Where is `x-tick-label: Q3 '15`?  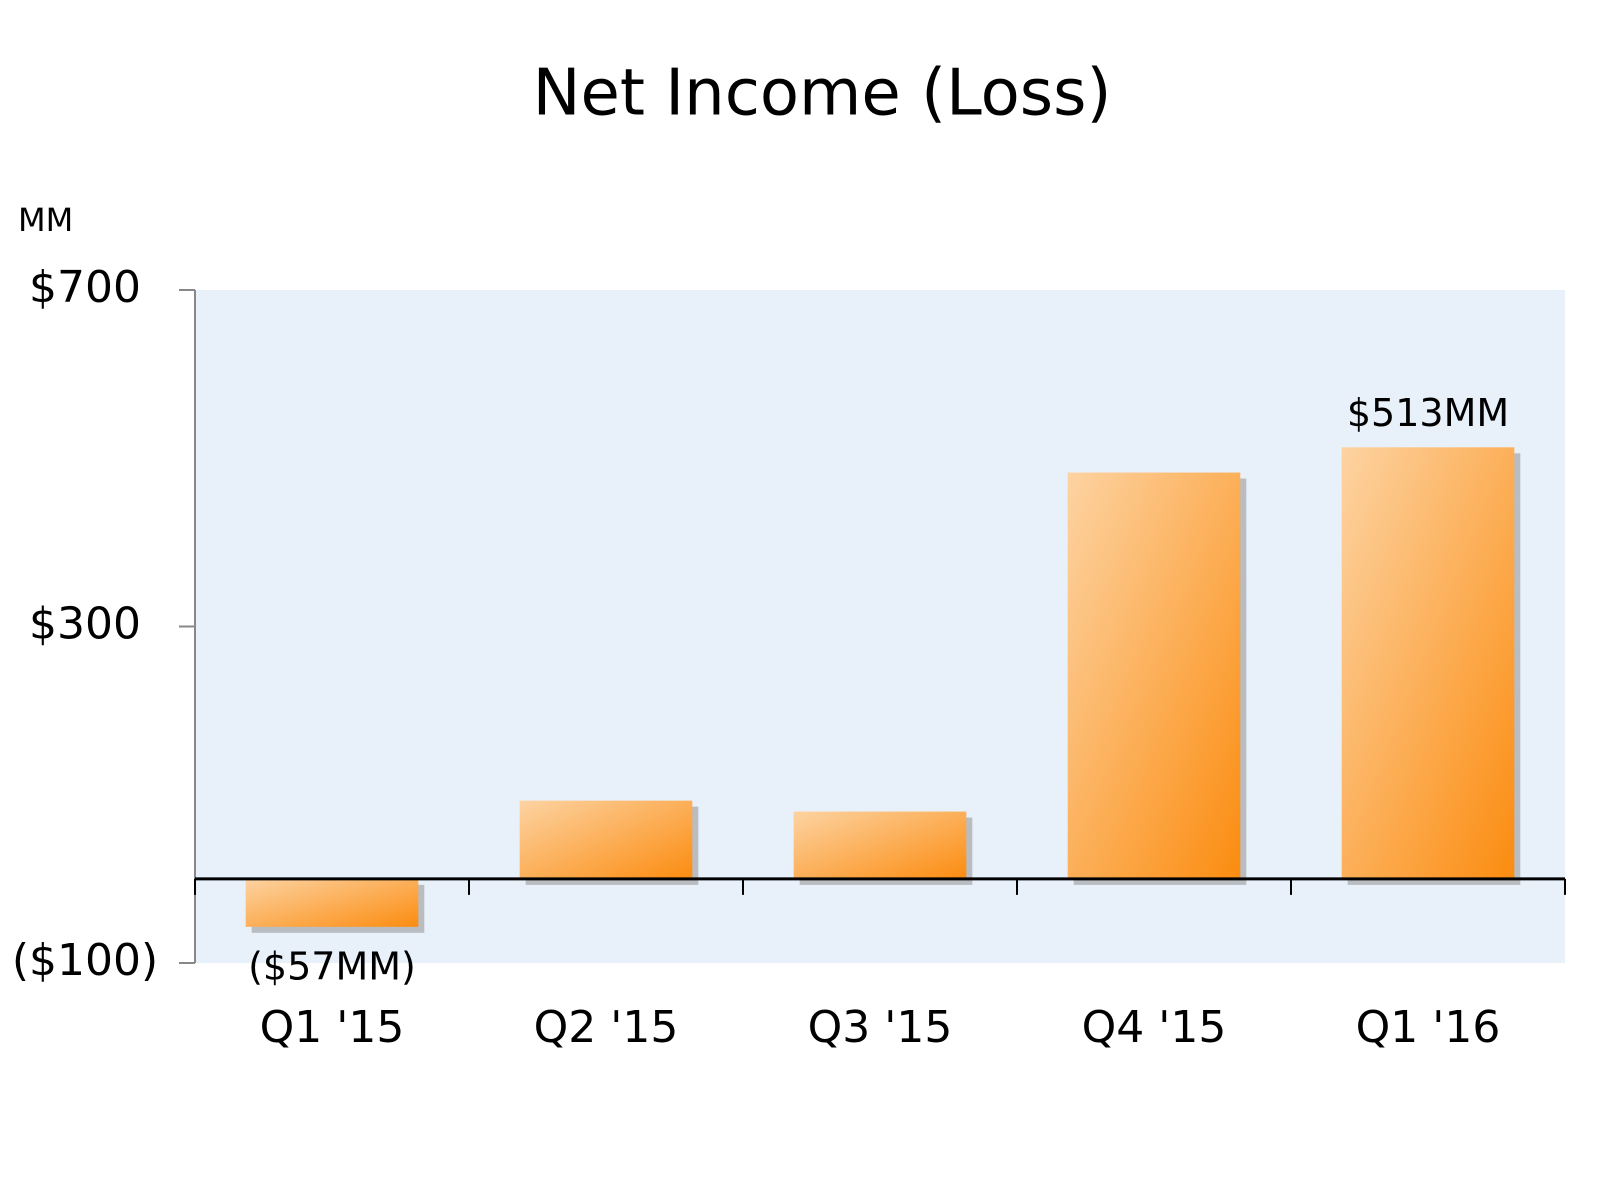 x-tick-label: Q3 '15 is located at coordinates (880, 1027).